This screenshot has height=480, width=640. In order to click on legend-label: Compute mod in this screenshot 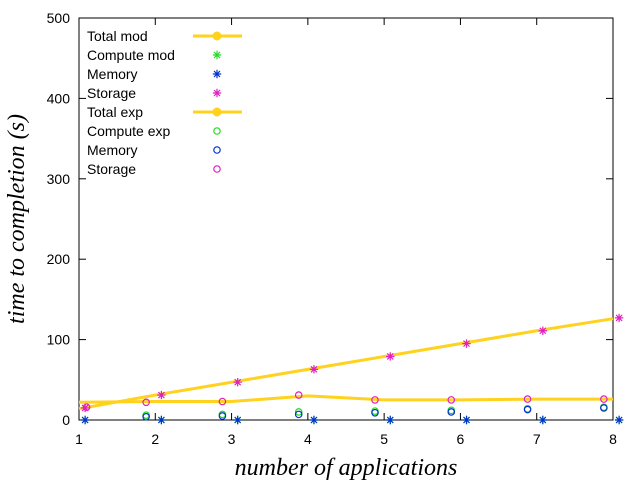, I will do `click(131, 55)`.